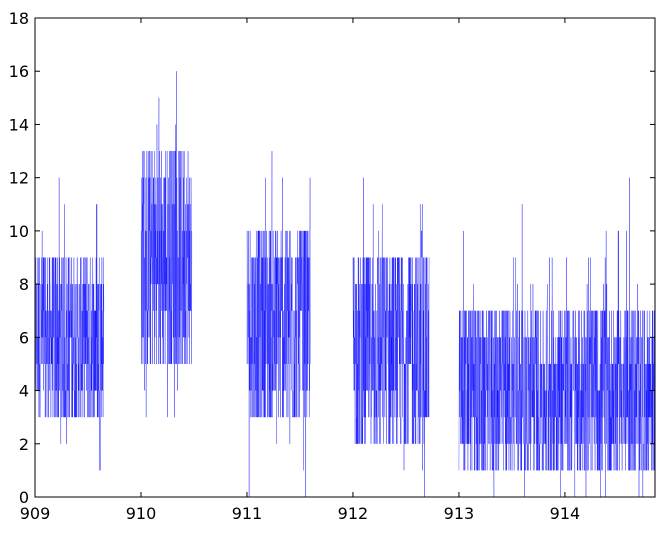 The width and height of the screenshot is (663, 533). I want to click on x-tick-label: 910, so click(141, 513).